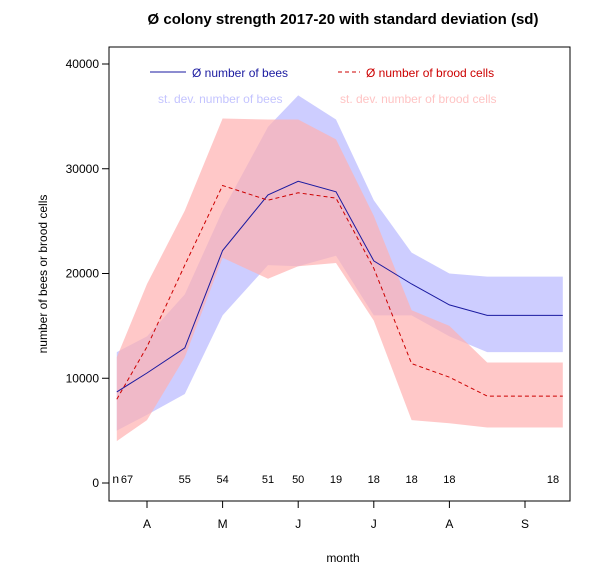 The width and height of the screenshot is (605, 567). What do you see at coordinates (268, 480) in the screenshot?
I see `sample-size-value: 51` at bounding box center [268, 480].